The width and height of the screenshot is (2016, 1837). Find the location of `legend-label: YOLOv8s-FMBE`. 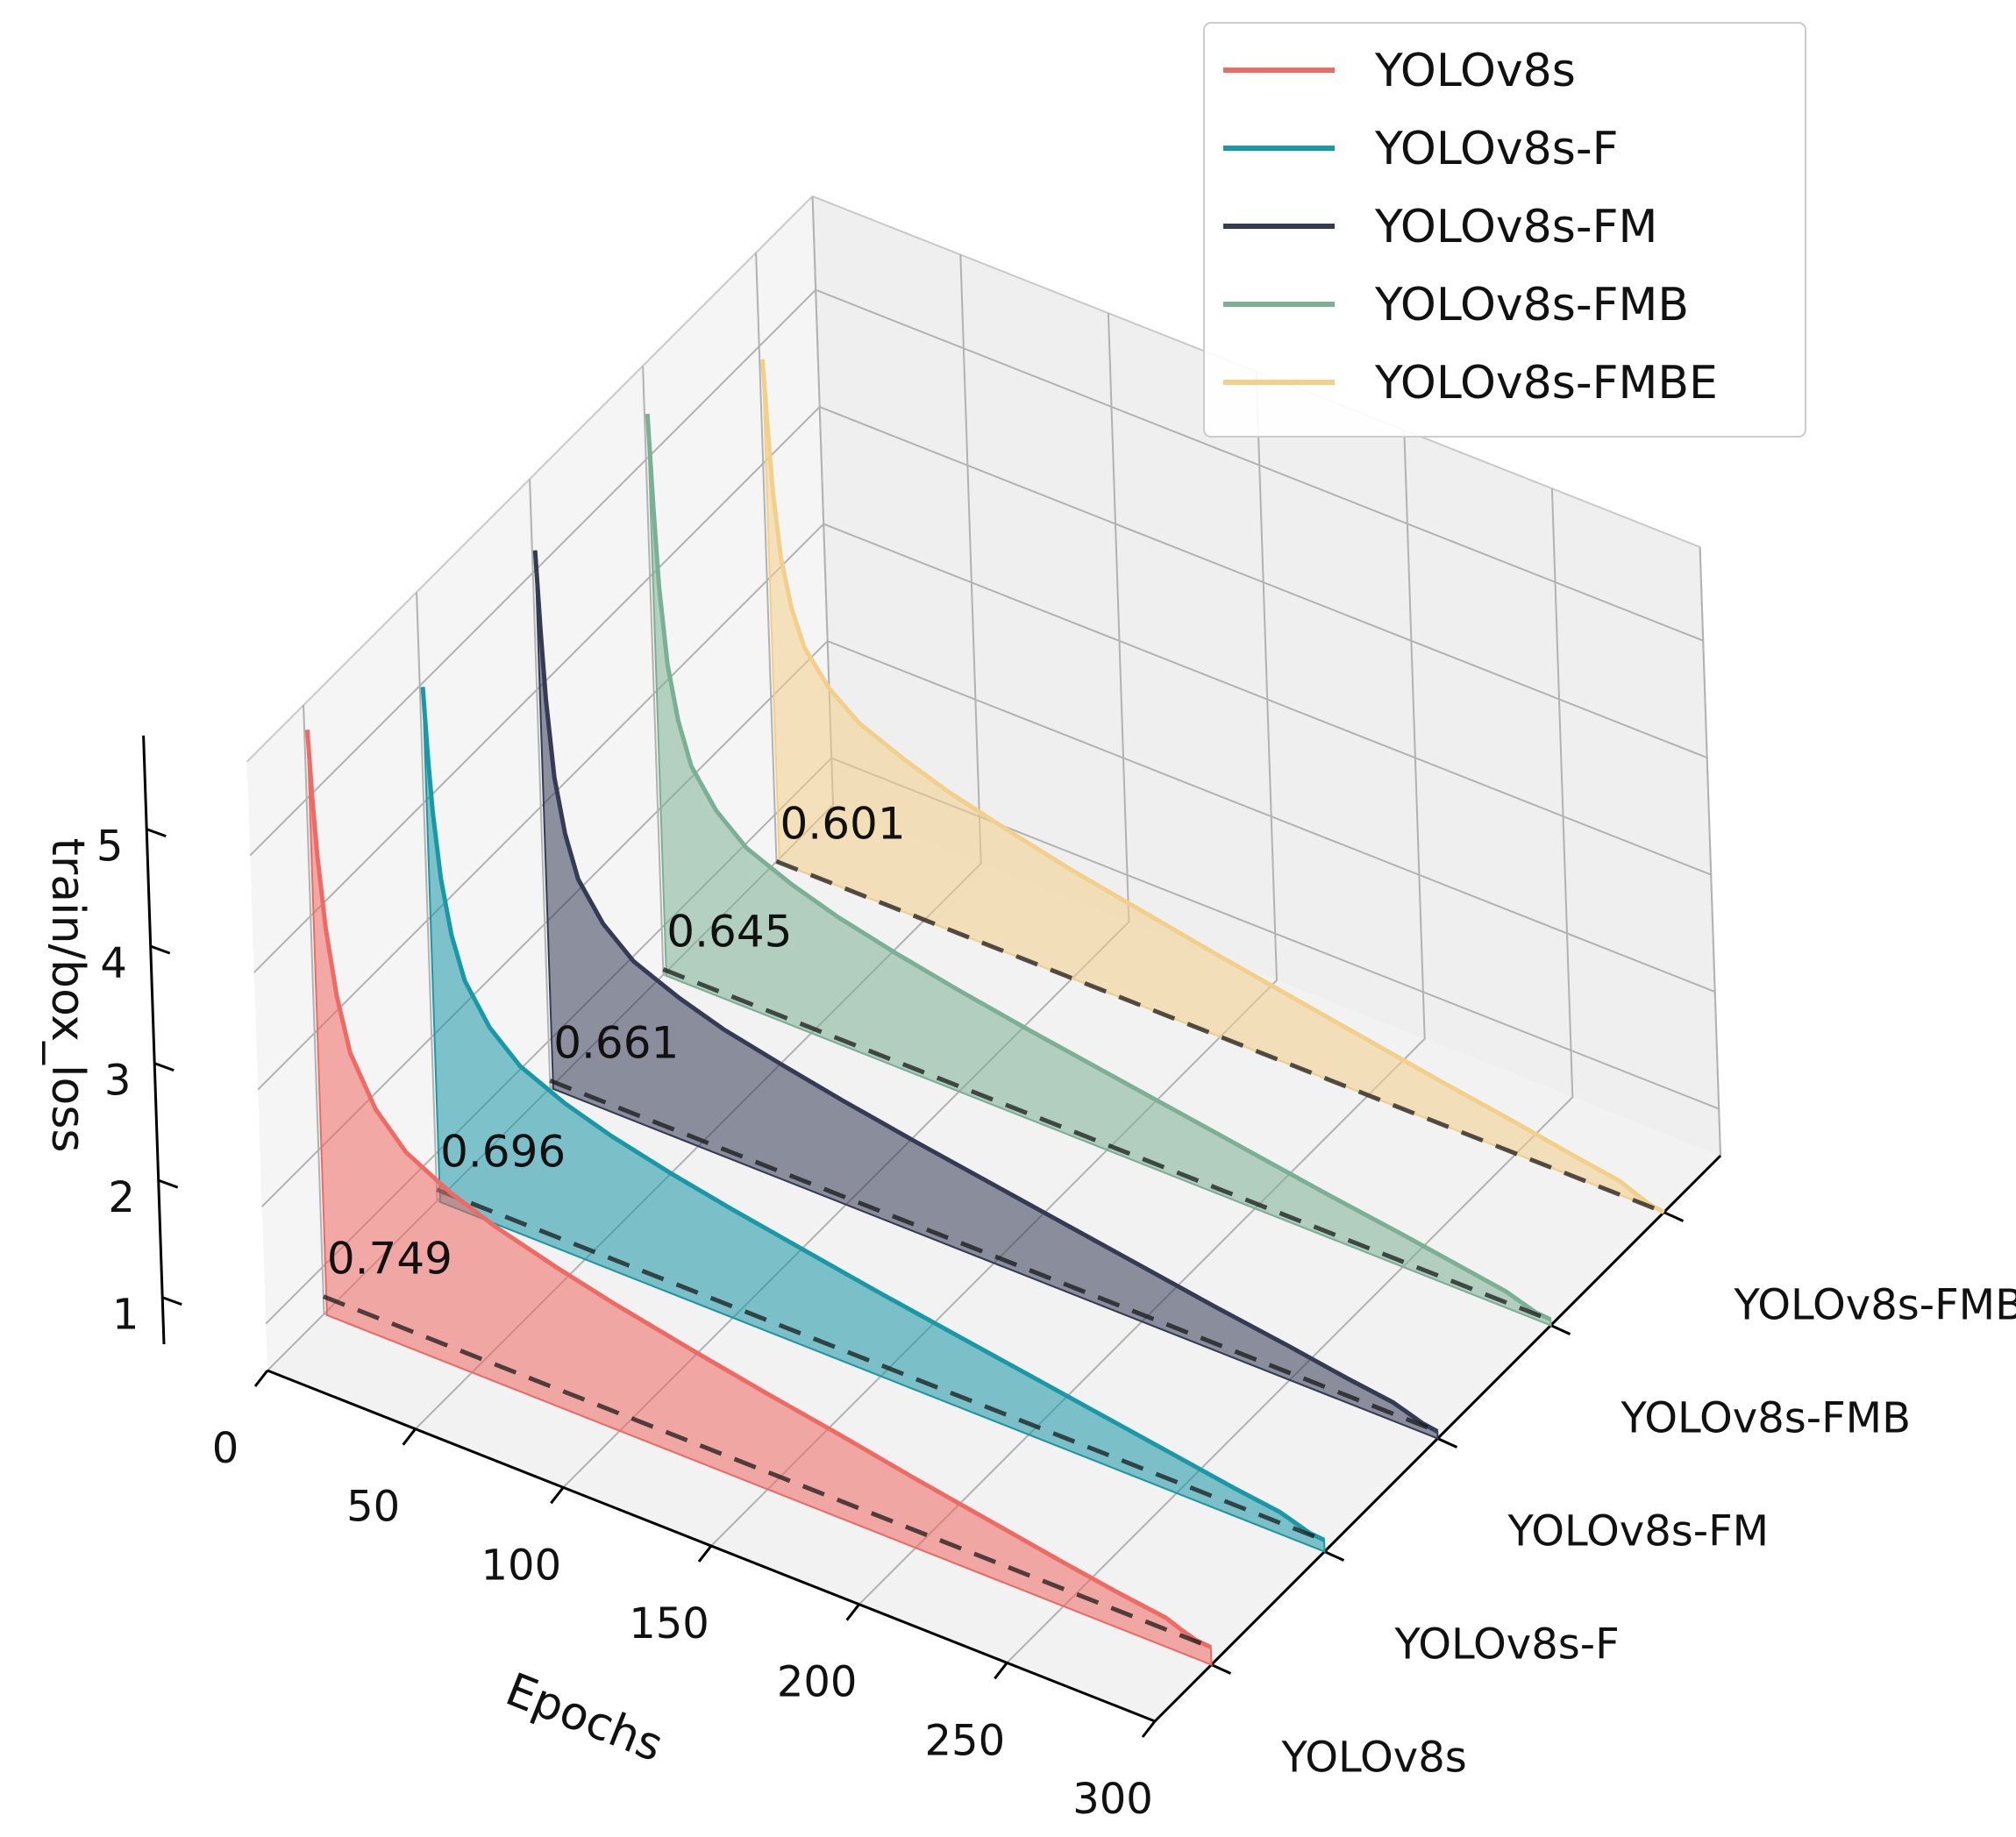

legend-label: YOLOv8s-FMBE is located at coordinates (1546, 383).